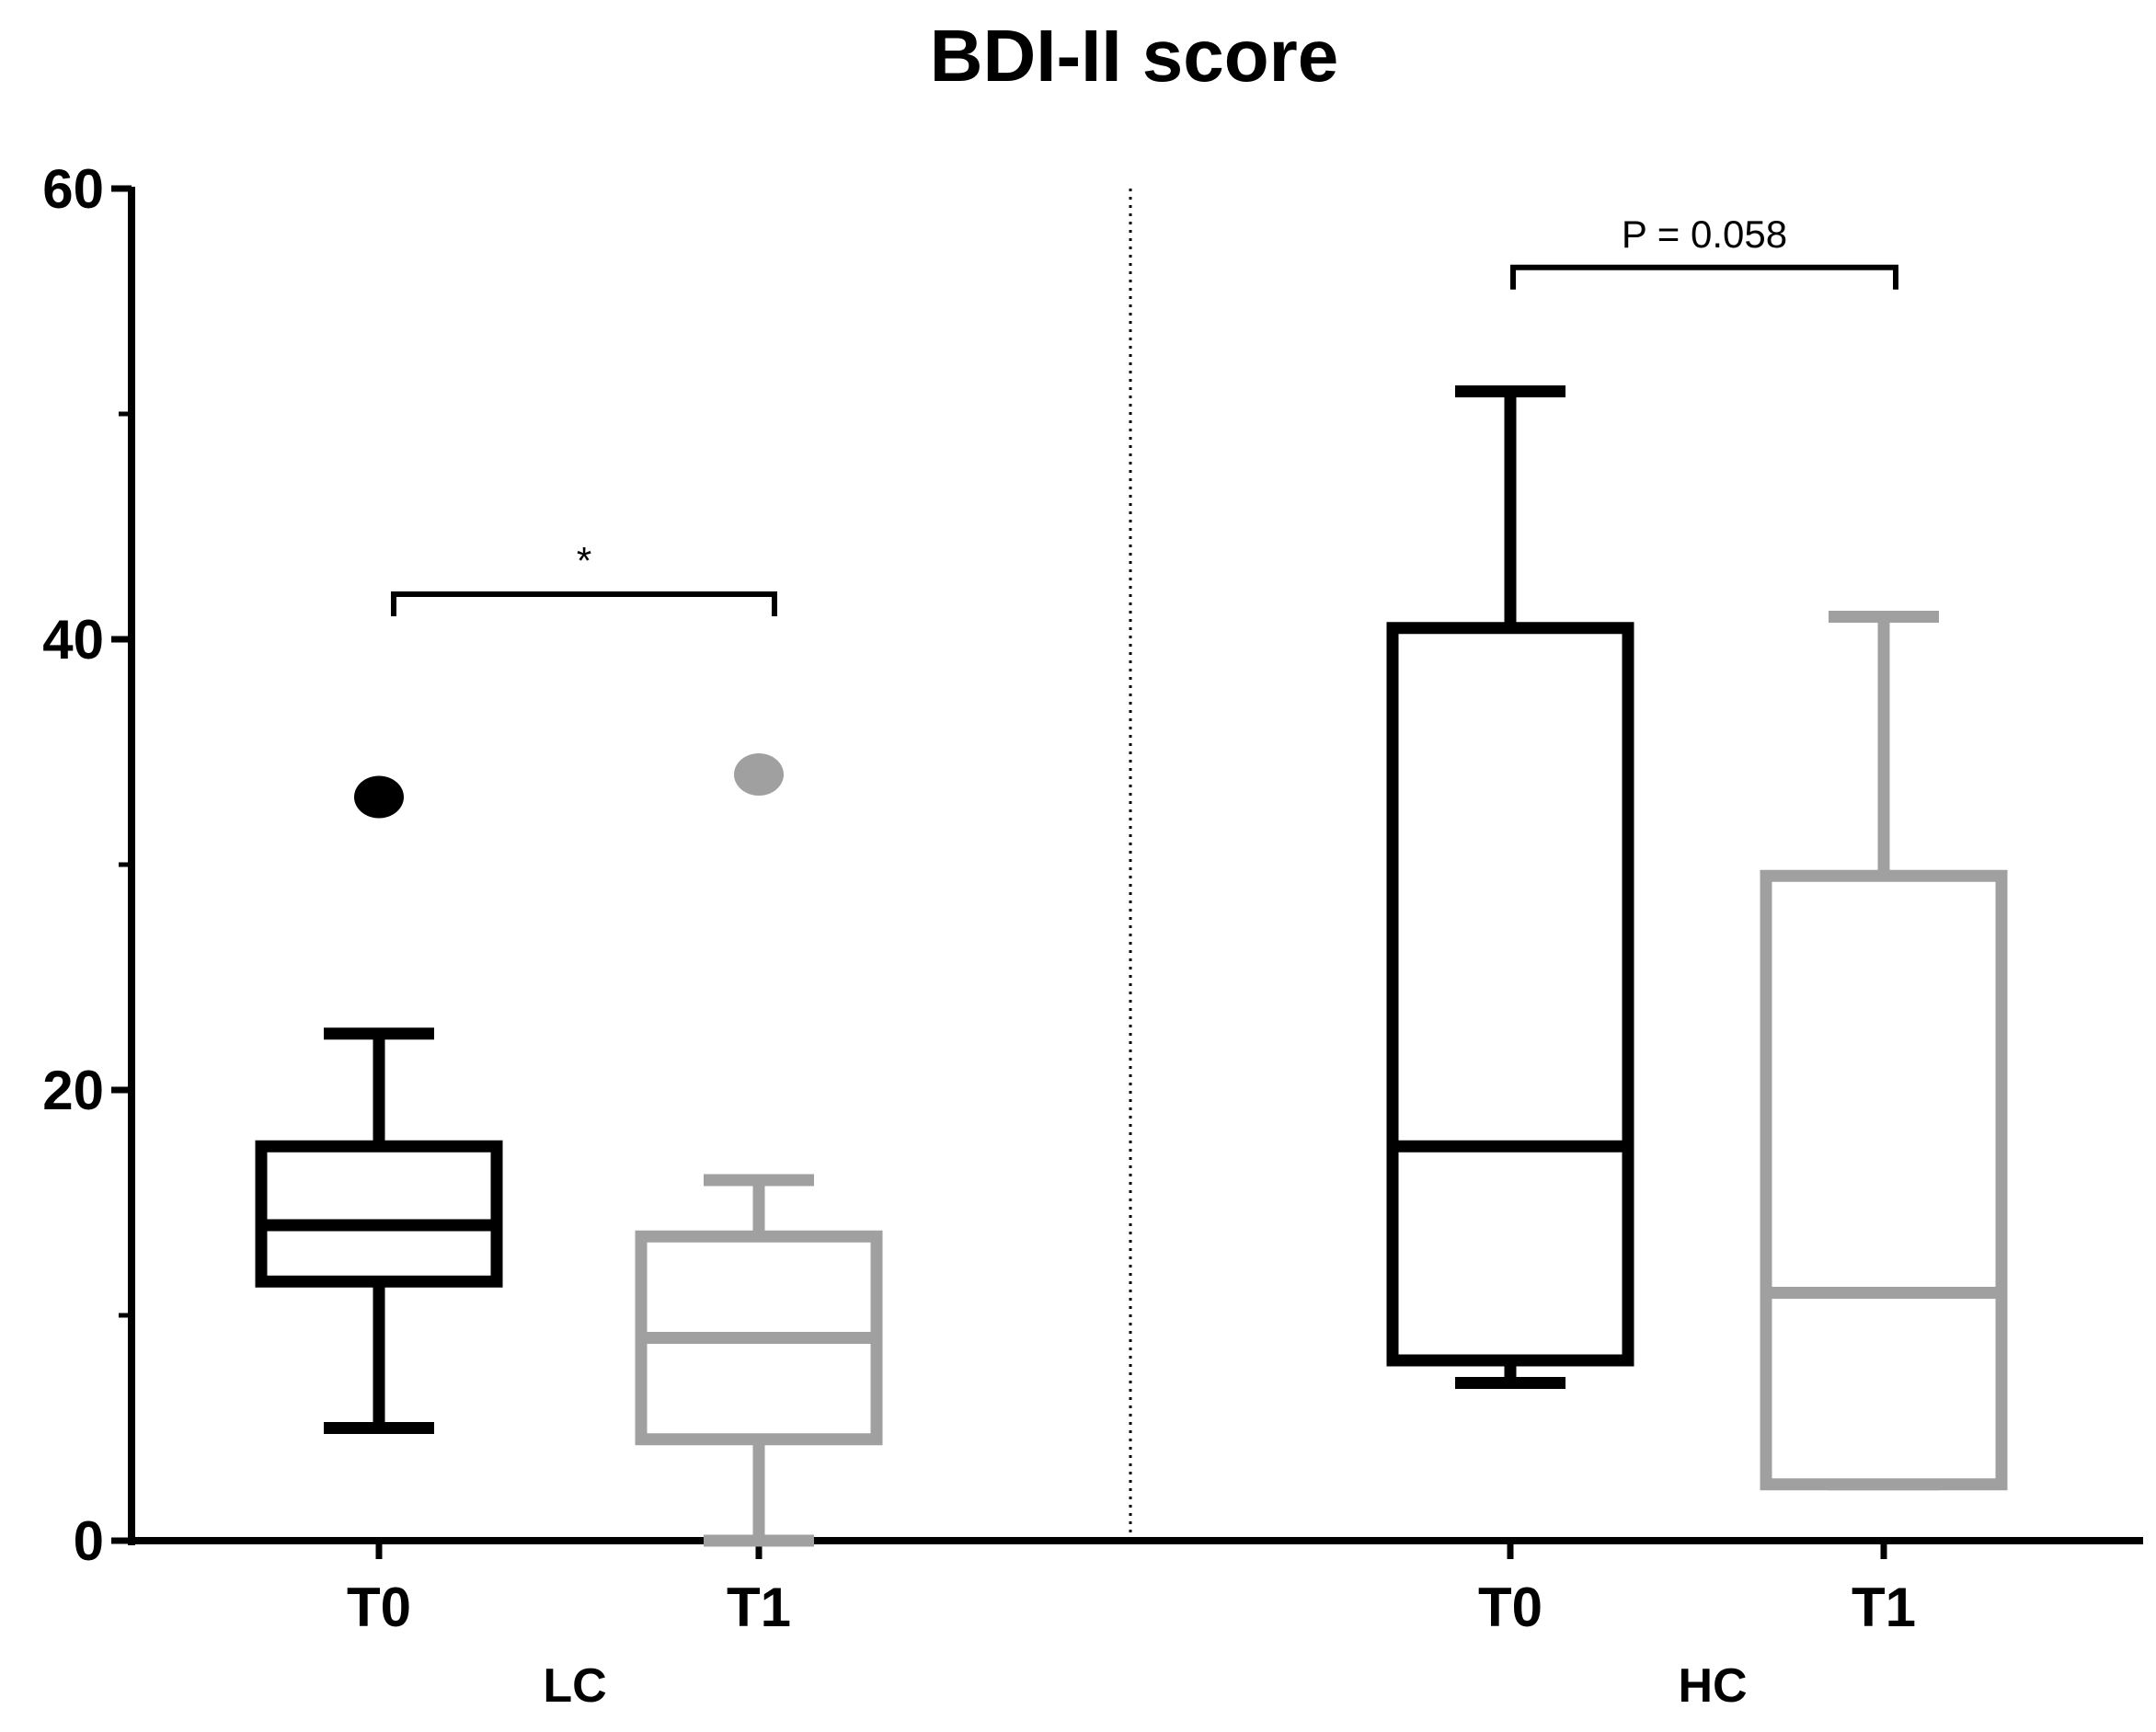  Describe the element at coordinates (574, 1686) in the screenshot. I see `group-label-lc: LC` at that location.